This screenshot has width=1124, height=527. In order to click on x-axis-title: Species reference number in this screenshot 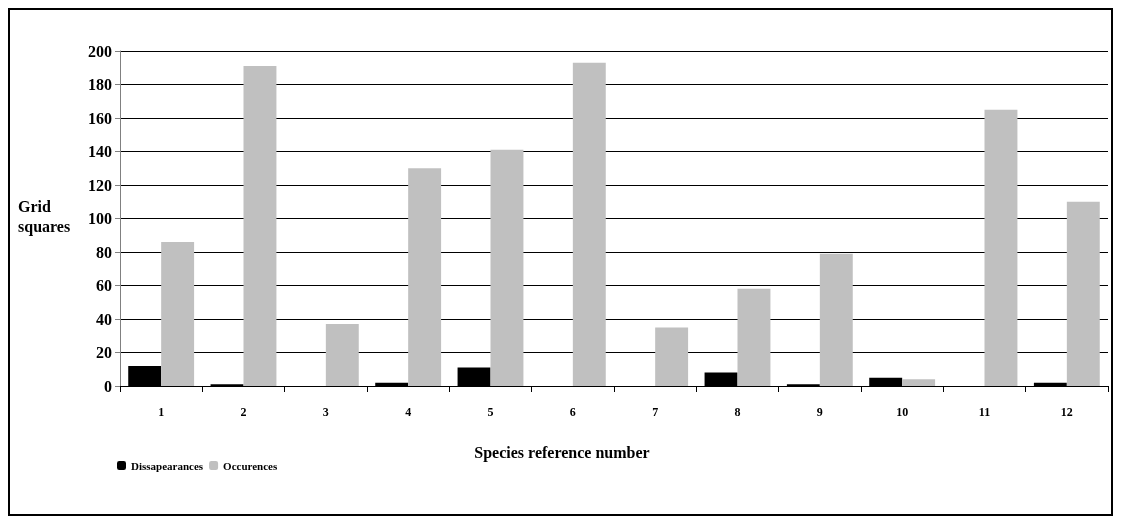, I will do `click(562, 452)`.